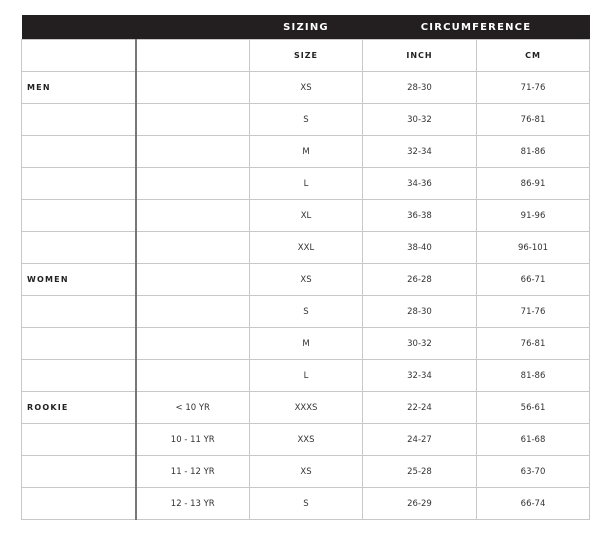 The height and width of the screenshot is (533, 612). I want to click on subheader-size: SIZE, so click(306, 55).